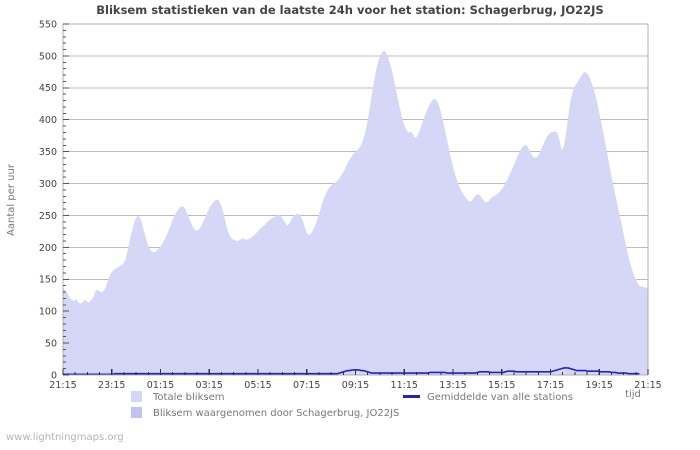 The image size is (700, 450). I want to click on y-tick-label: 300, so click(48, 184).